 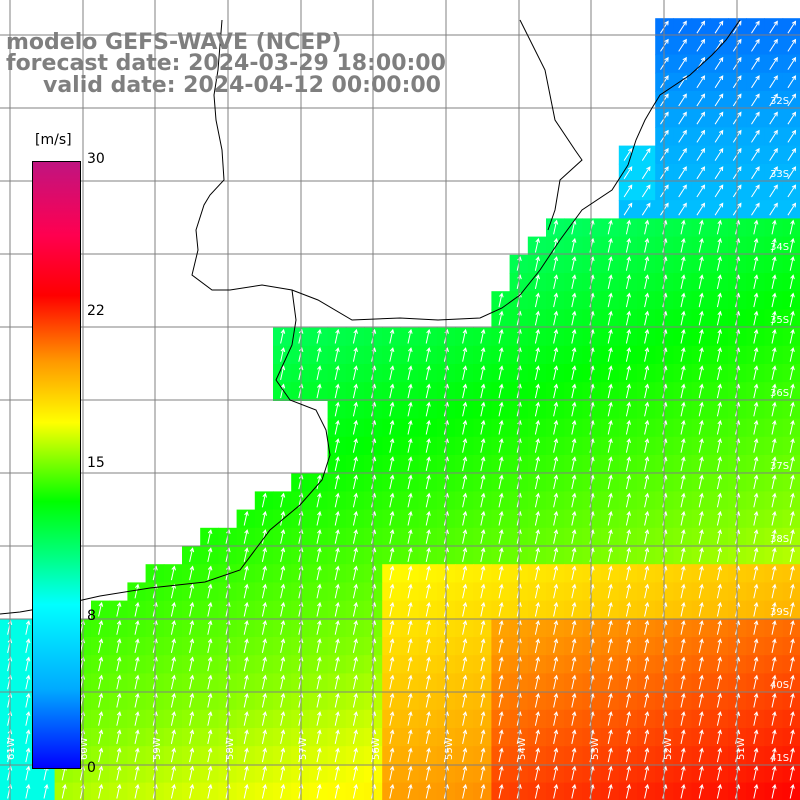 I want to click on colorbar-unit: [m/s], so click(x=53, y=140).